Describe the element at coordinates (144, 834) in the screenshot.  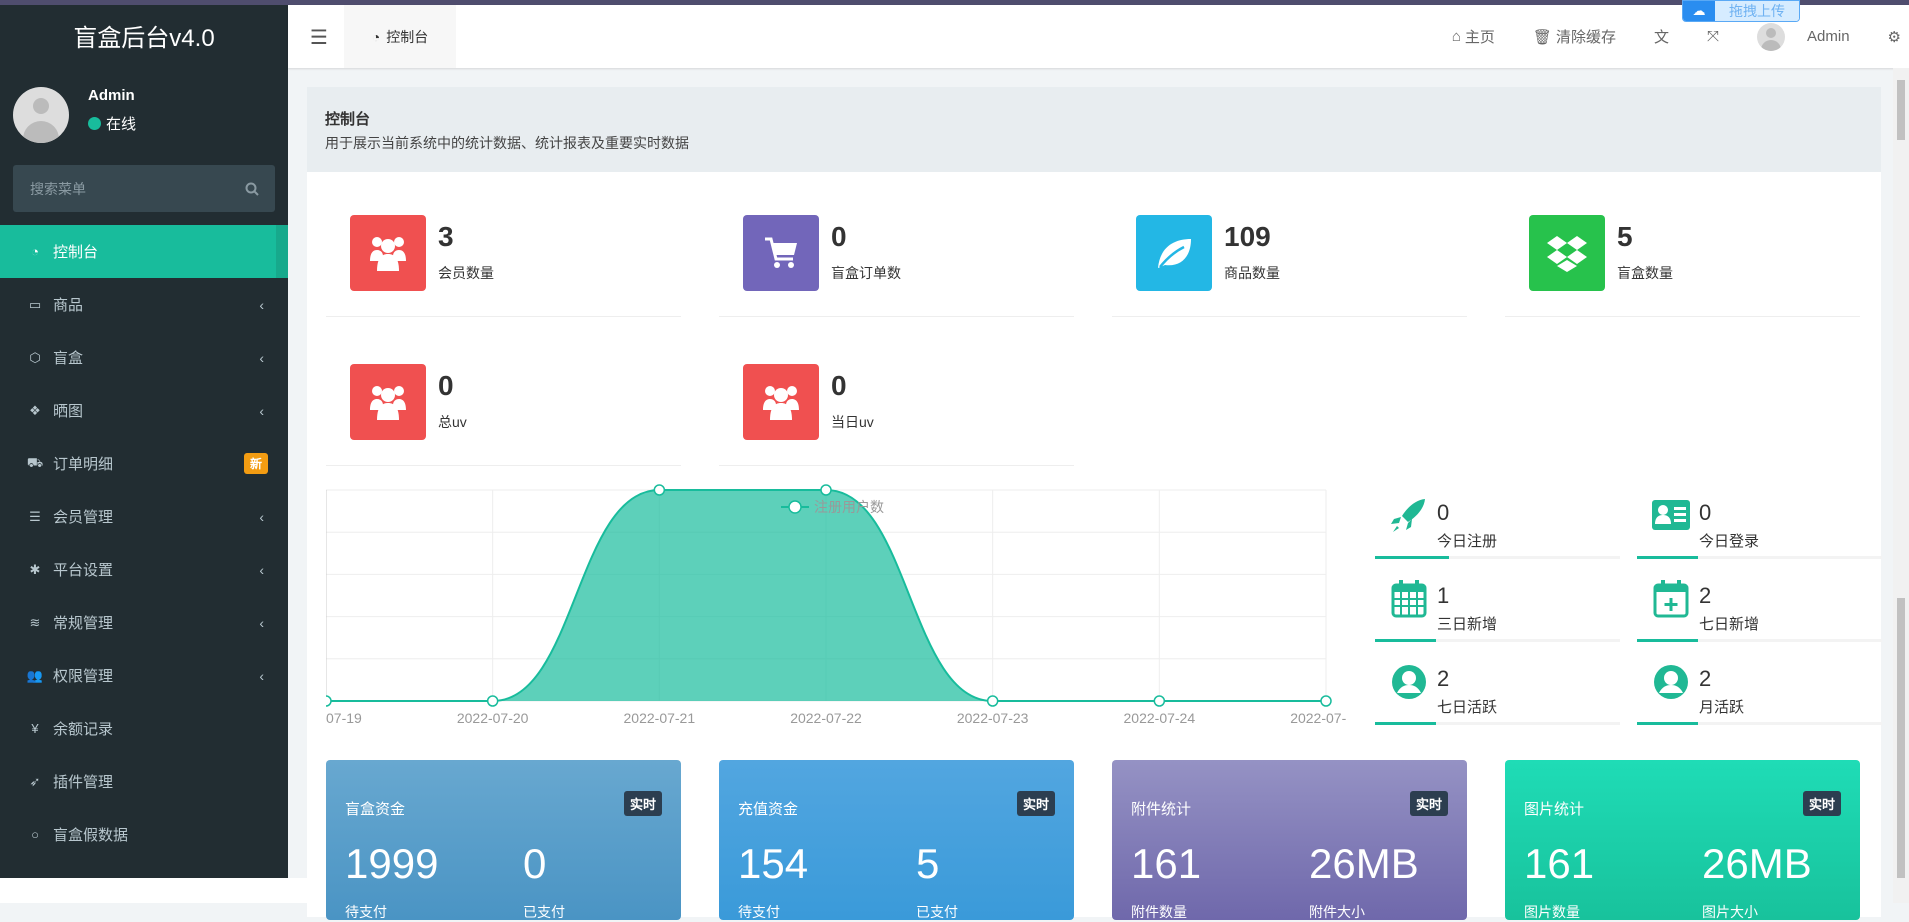
I see `sidebar-item-11: ○ 盲盒假数据` at that location.